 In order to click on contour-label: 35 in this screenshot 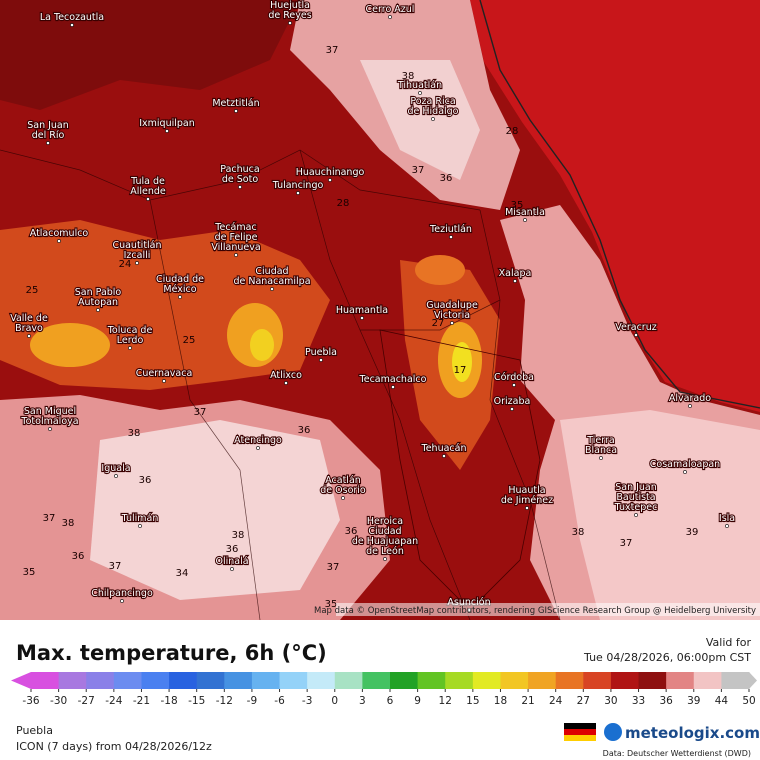, I will do `click(331, 604)`.